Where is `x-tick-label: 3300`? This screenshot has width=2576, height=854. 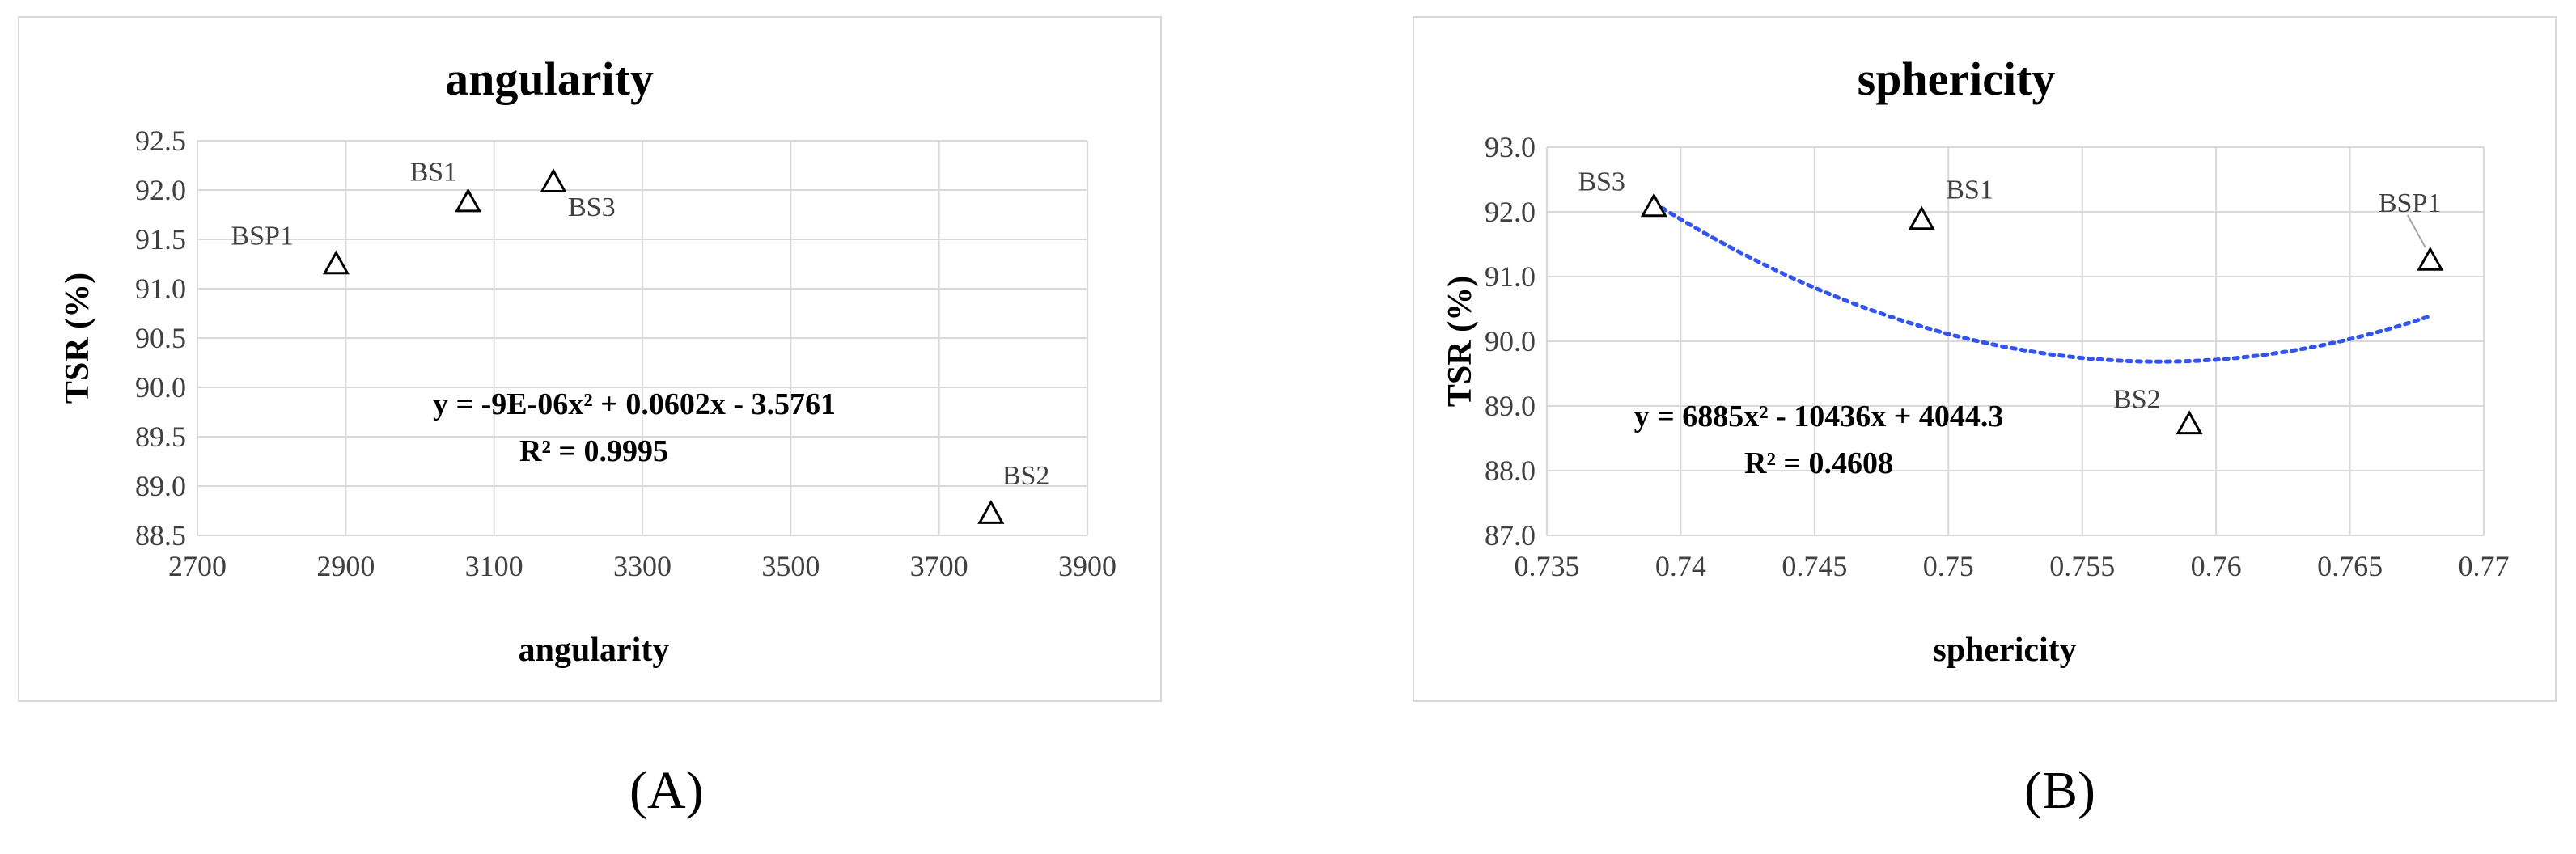 x-tick-label: 3300 is located at coordinates (642, 566).